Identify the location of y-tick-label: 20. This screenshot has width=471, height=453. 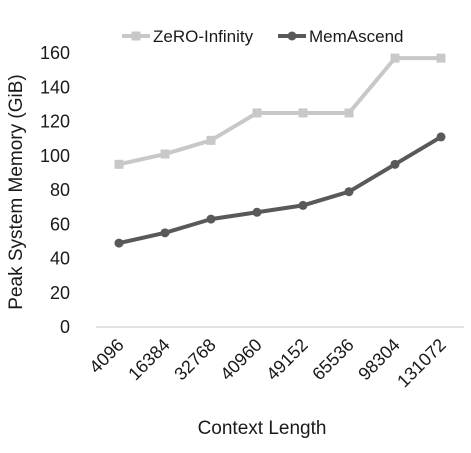
(60, 293).